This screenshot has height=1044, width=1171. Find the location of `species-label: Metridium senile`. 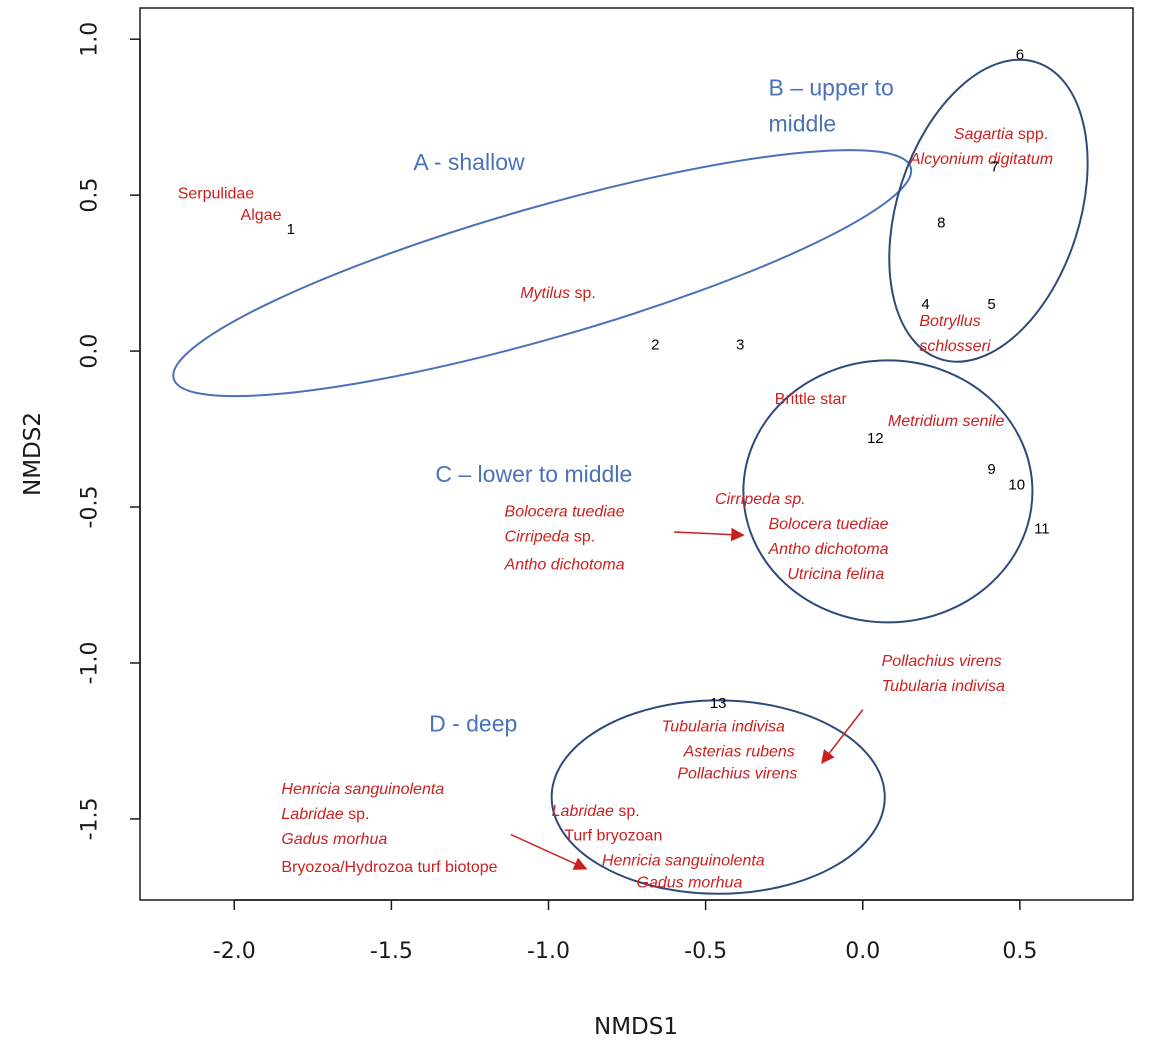

species-label: Metridium senile is located at coordinates (946, 421).